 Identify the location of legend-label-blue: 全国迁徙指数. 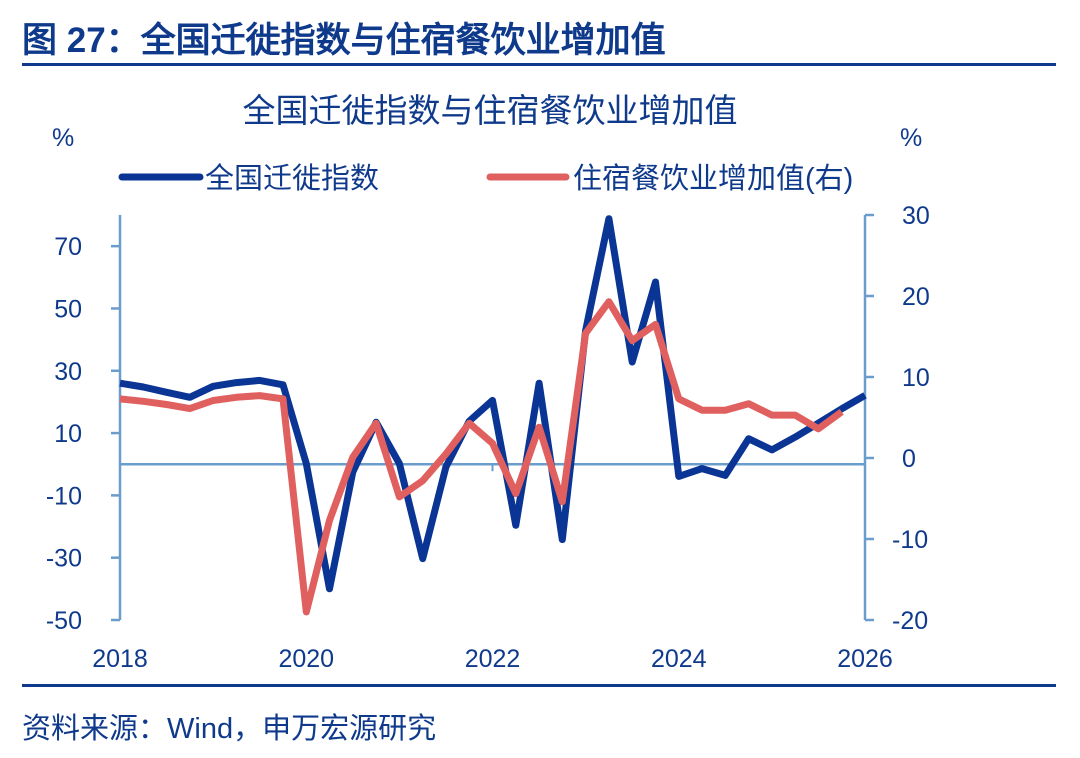
(292, 178).